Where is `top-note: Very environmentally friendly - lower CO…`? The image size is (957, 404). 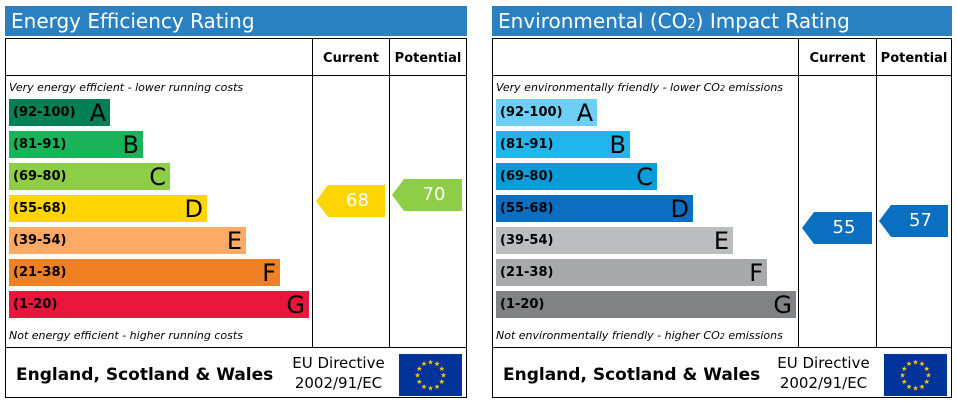 top-note: Very environmentally friendly - lower CO… is located at coordinates (640, 87).